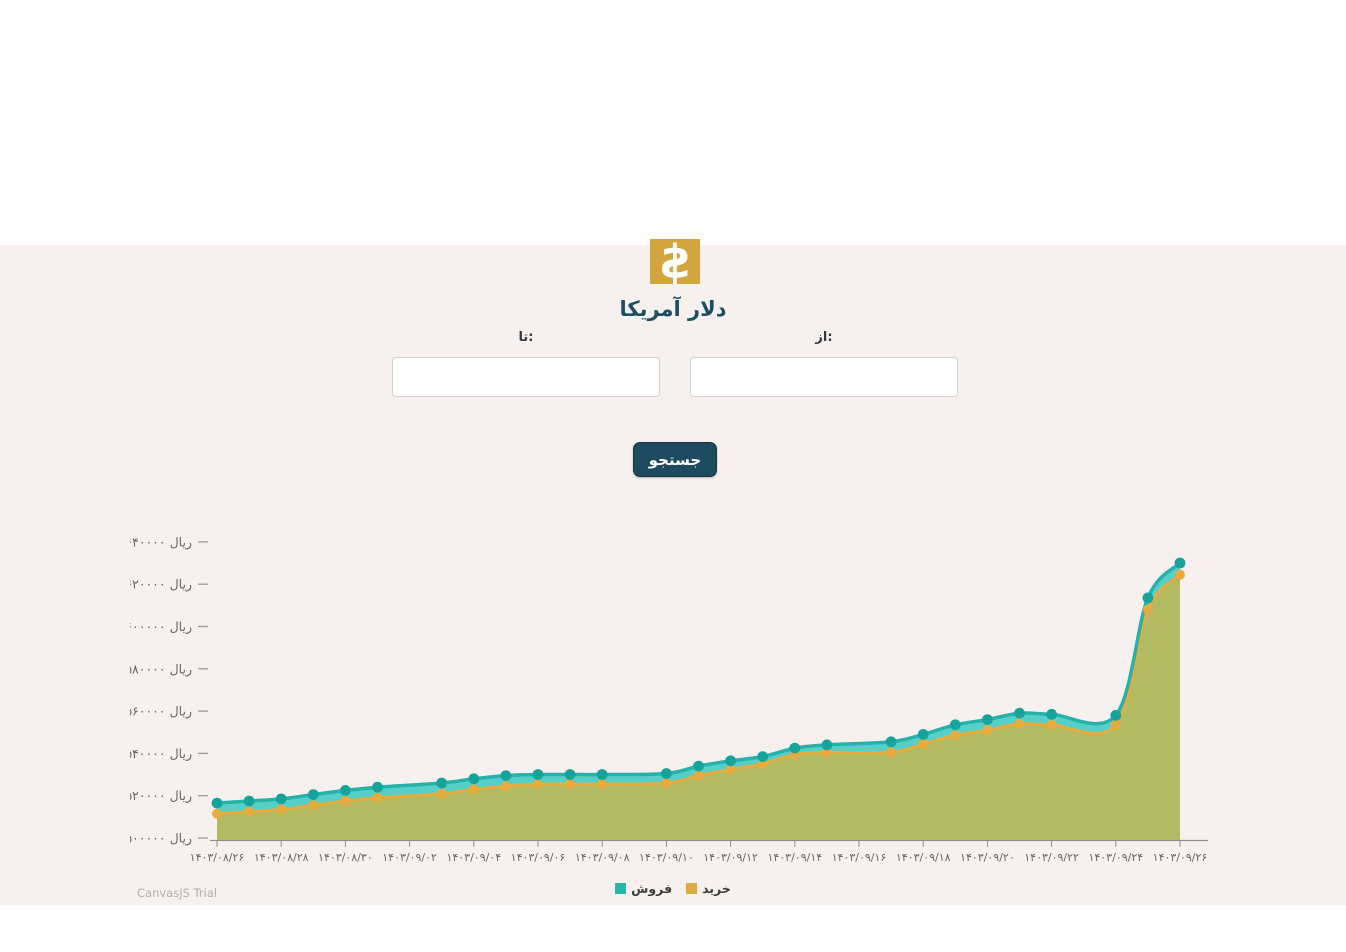 The height and width of the screenshot is (952, 1346). What do you see at coordinates (473, 857) in the screenshot?
I see `x-tick-label: ۱۴۰۳/۰۹/۰۴` at bounding box center [473, 857].